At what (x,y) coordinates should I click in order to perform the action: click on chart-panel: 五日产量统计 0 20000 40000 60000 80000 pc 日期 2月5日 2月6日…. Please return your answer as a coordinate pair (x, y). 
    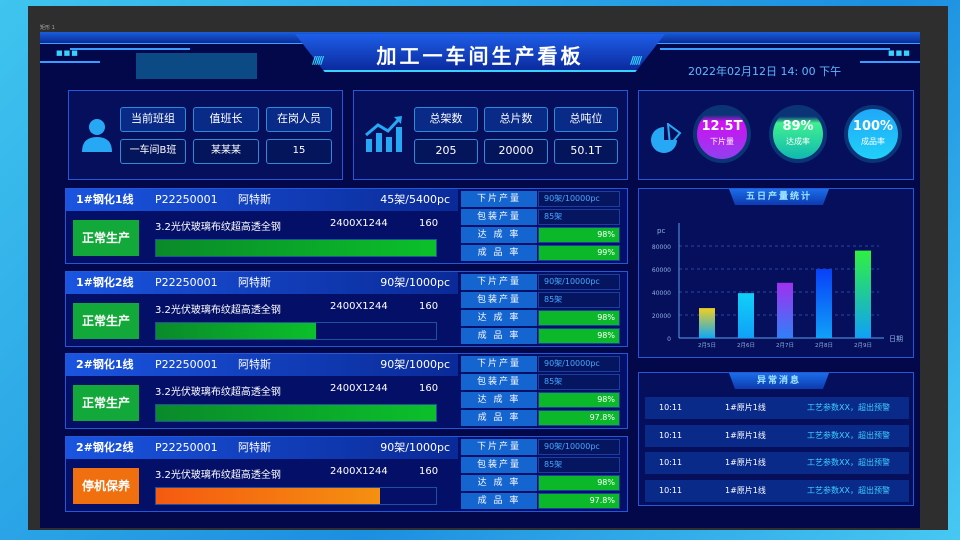
    Looking at the image, I should click on (776, 273).